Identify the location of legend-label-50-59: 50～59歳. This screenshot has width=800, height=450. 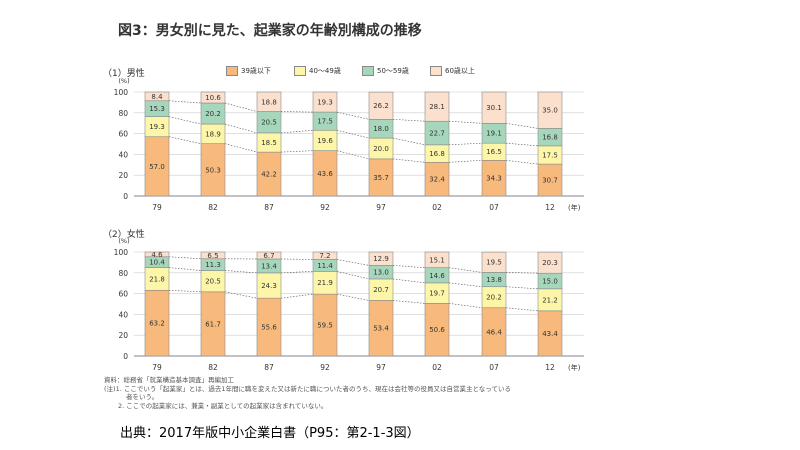
(393, 71).